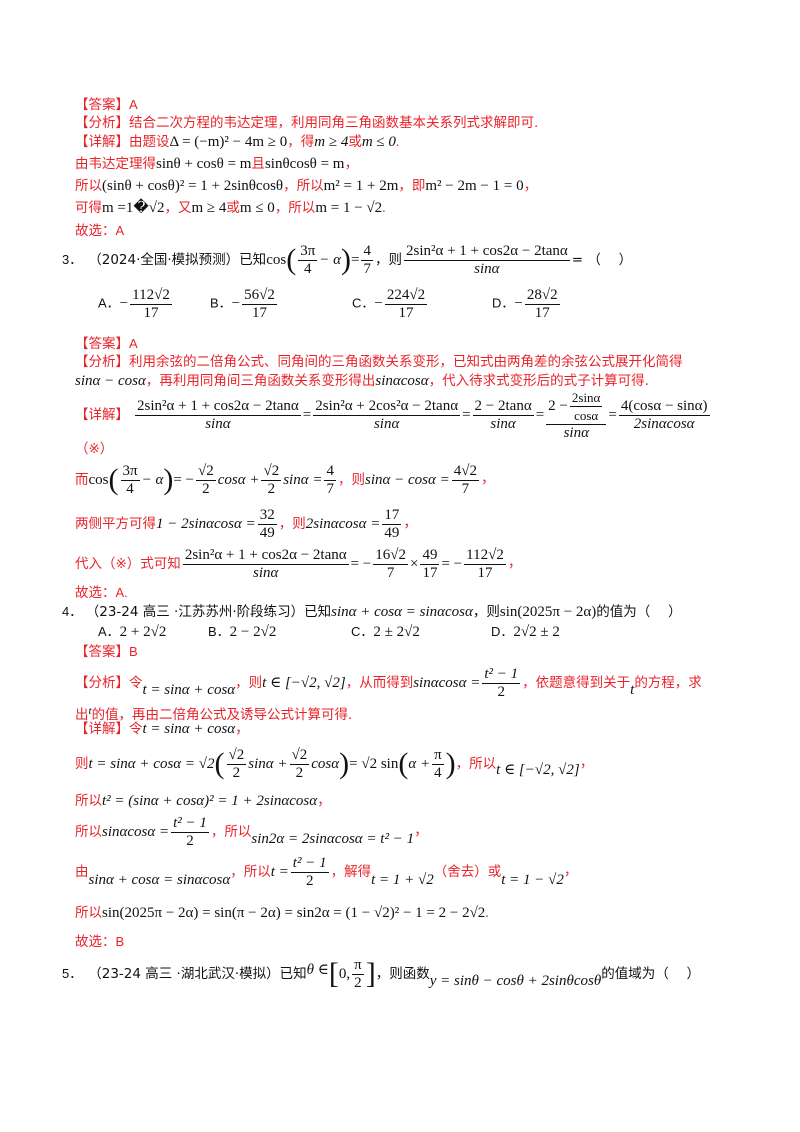 This screenshot has width=800, height=1132. I want to click on option-value: 2√2 ± 2, so click(536, 632).